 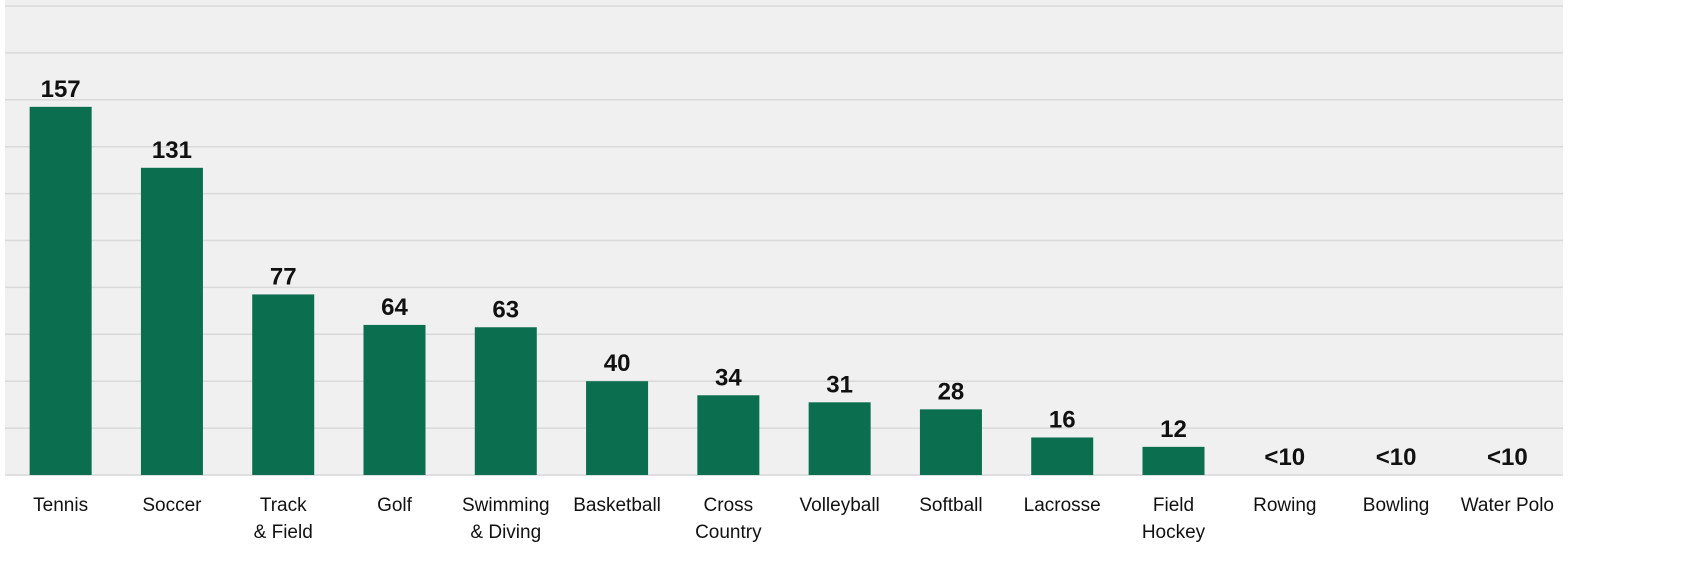 What do you see at coordinates (1507, 505) in the screenshot?
I see `x-tick-label: Water Polo` at bounding box center [1507, 505].